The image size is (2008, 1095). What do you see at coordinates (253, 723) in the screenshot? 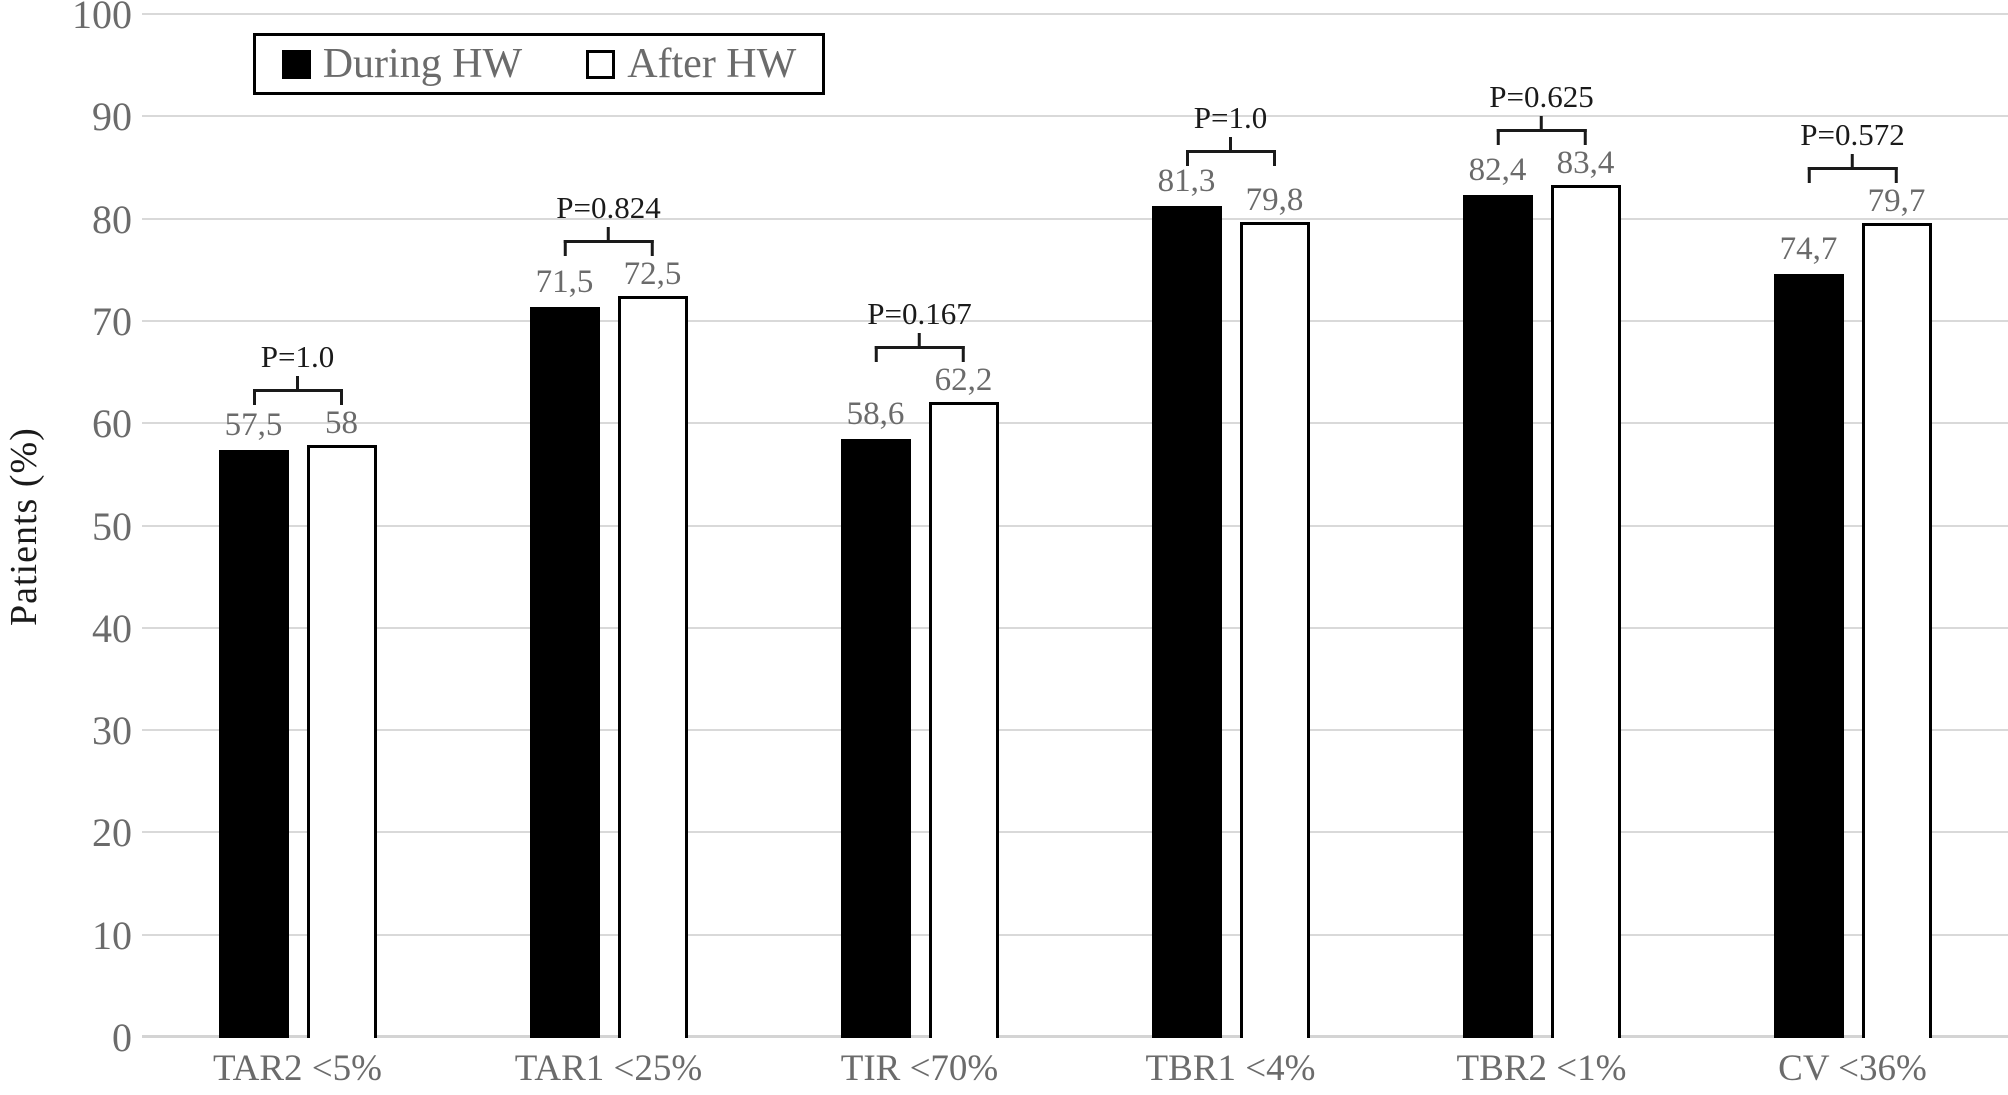
I see `bar-during-1: 57,5` at bounding box center [253, 723].